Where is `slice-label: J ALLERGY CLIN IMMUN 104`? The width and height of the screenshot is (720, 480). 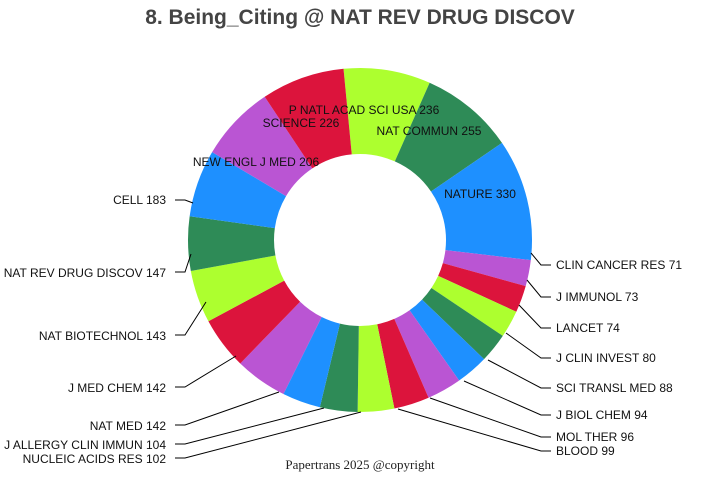
slice-label: J ALLERGY CLIN IMMUN 104 is located at coordinates (85, 445).